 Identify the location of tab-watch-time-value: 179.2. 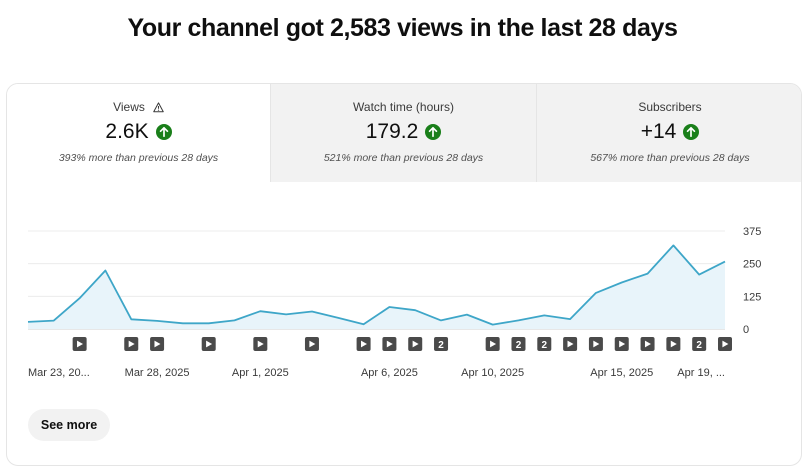
(392, 131).